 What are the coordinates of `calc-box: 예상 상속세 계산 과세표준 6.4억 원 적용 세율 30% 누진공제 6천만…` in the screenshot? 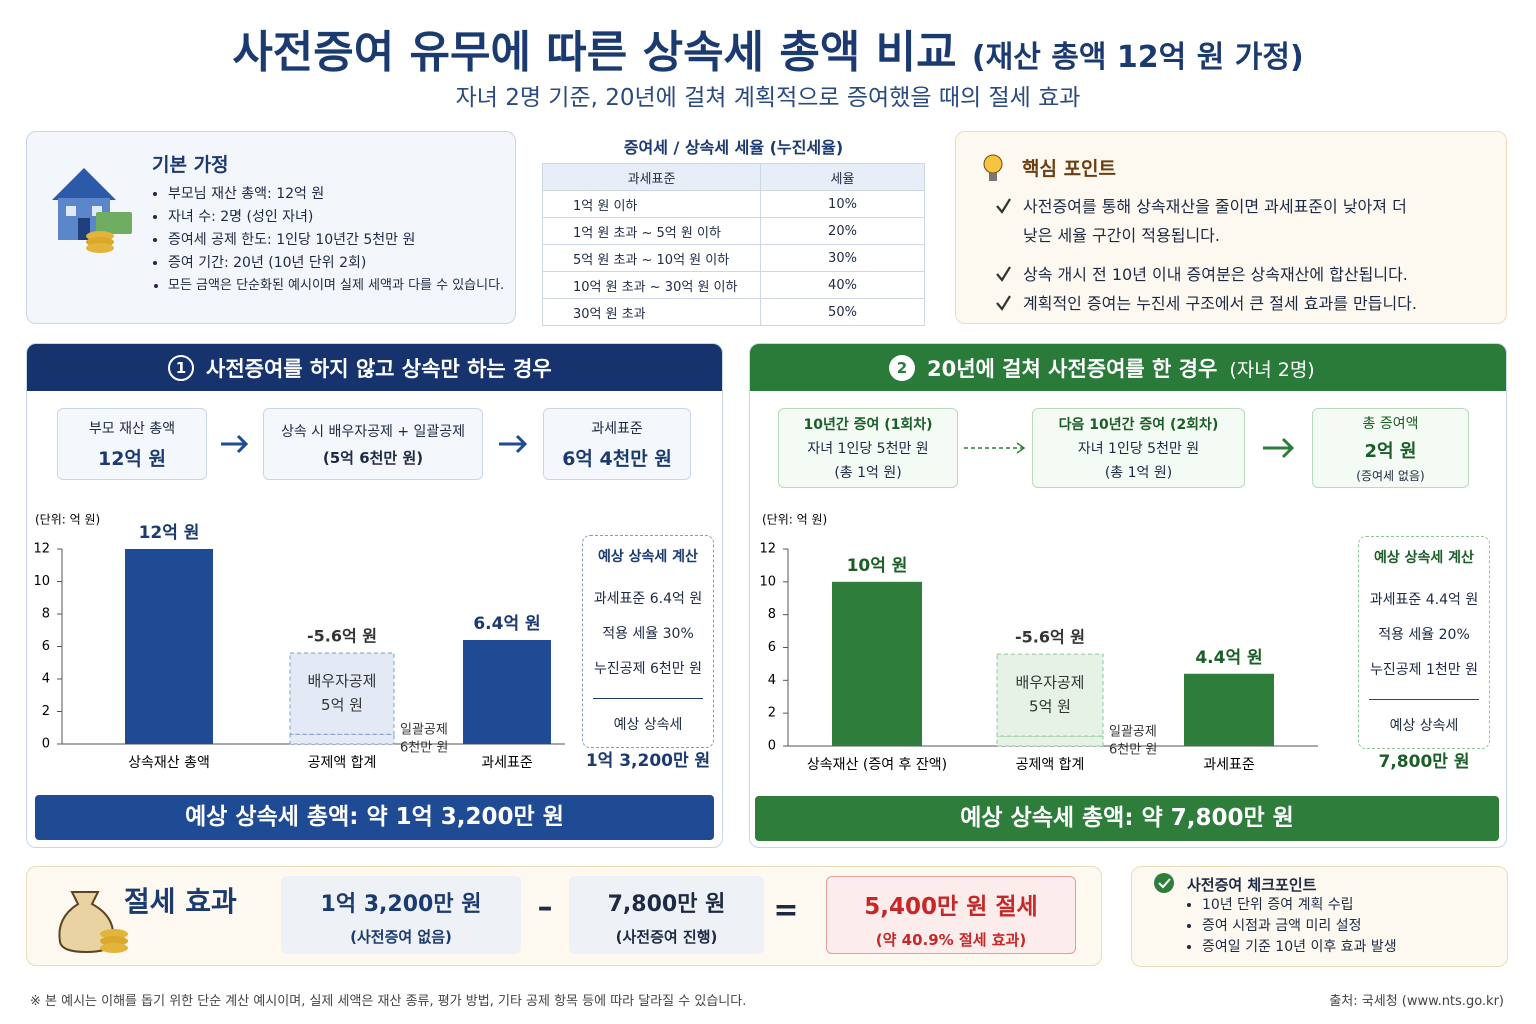 It's located at (648, 653).